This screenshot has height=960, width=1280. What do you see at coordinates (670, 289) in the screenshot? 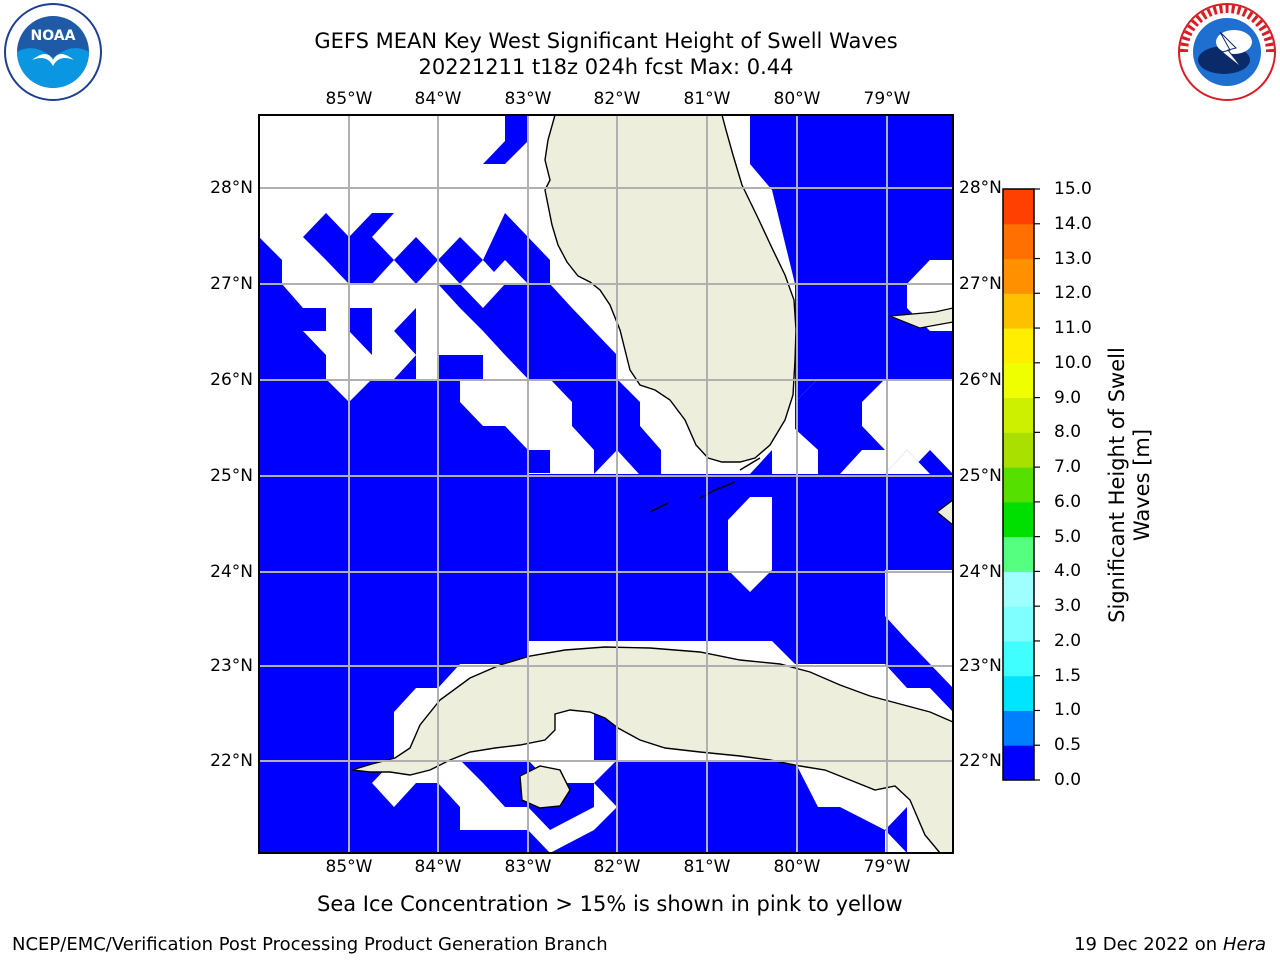
I see `florida-land` at bounding box center [670, 289].